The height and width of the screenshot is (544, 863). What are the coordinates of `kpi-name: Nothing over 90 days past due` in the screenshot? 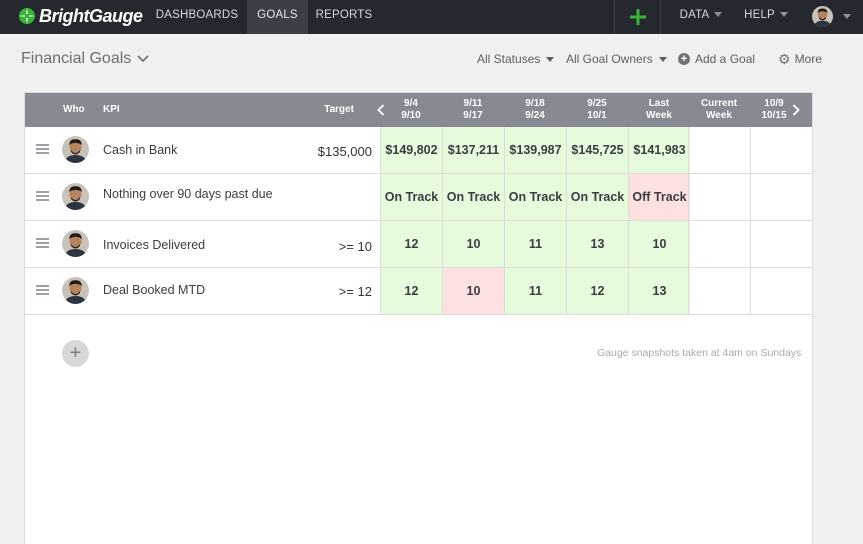 It's located at (188, 194).